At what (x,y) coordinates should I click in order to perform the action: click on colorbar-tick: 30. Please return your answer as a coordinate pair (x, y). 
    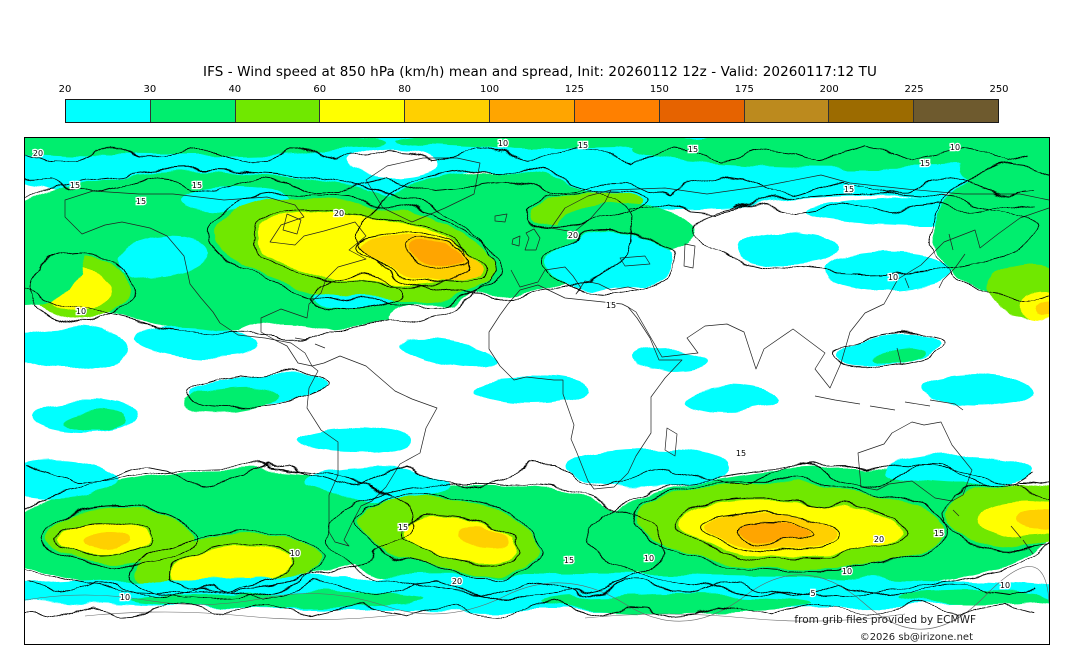
    Looking at the image, I should click on (150, 89).